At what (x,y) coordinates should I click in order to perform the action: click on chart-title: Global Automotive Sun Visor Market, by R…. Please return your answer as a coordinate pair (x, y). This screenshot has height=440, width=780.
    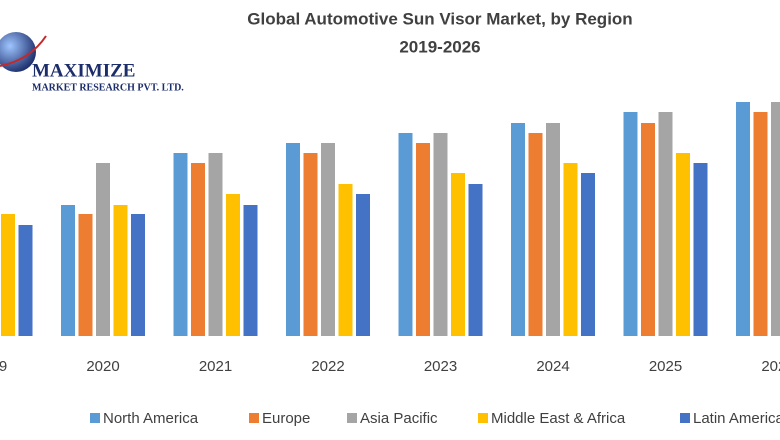
    Looking at the image, I should click on (439, 18).